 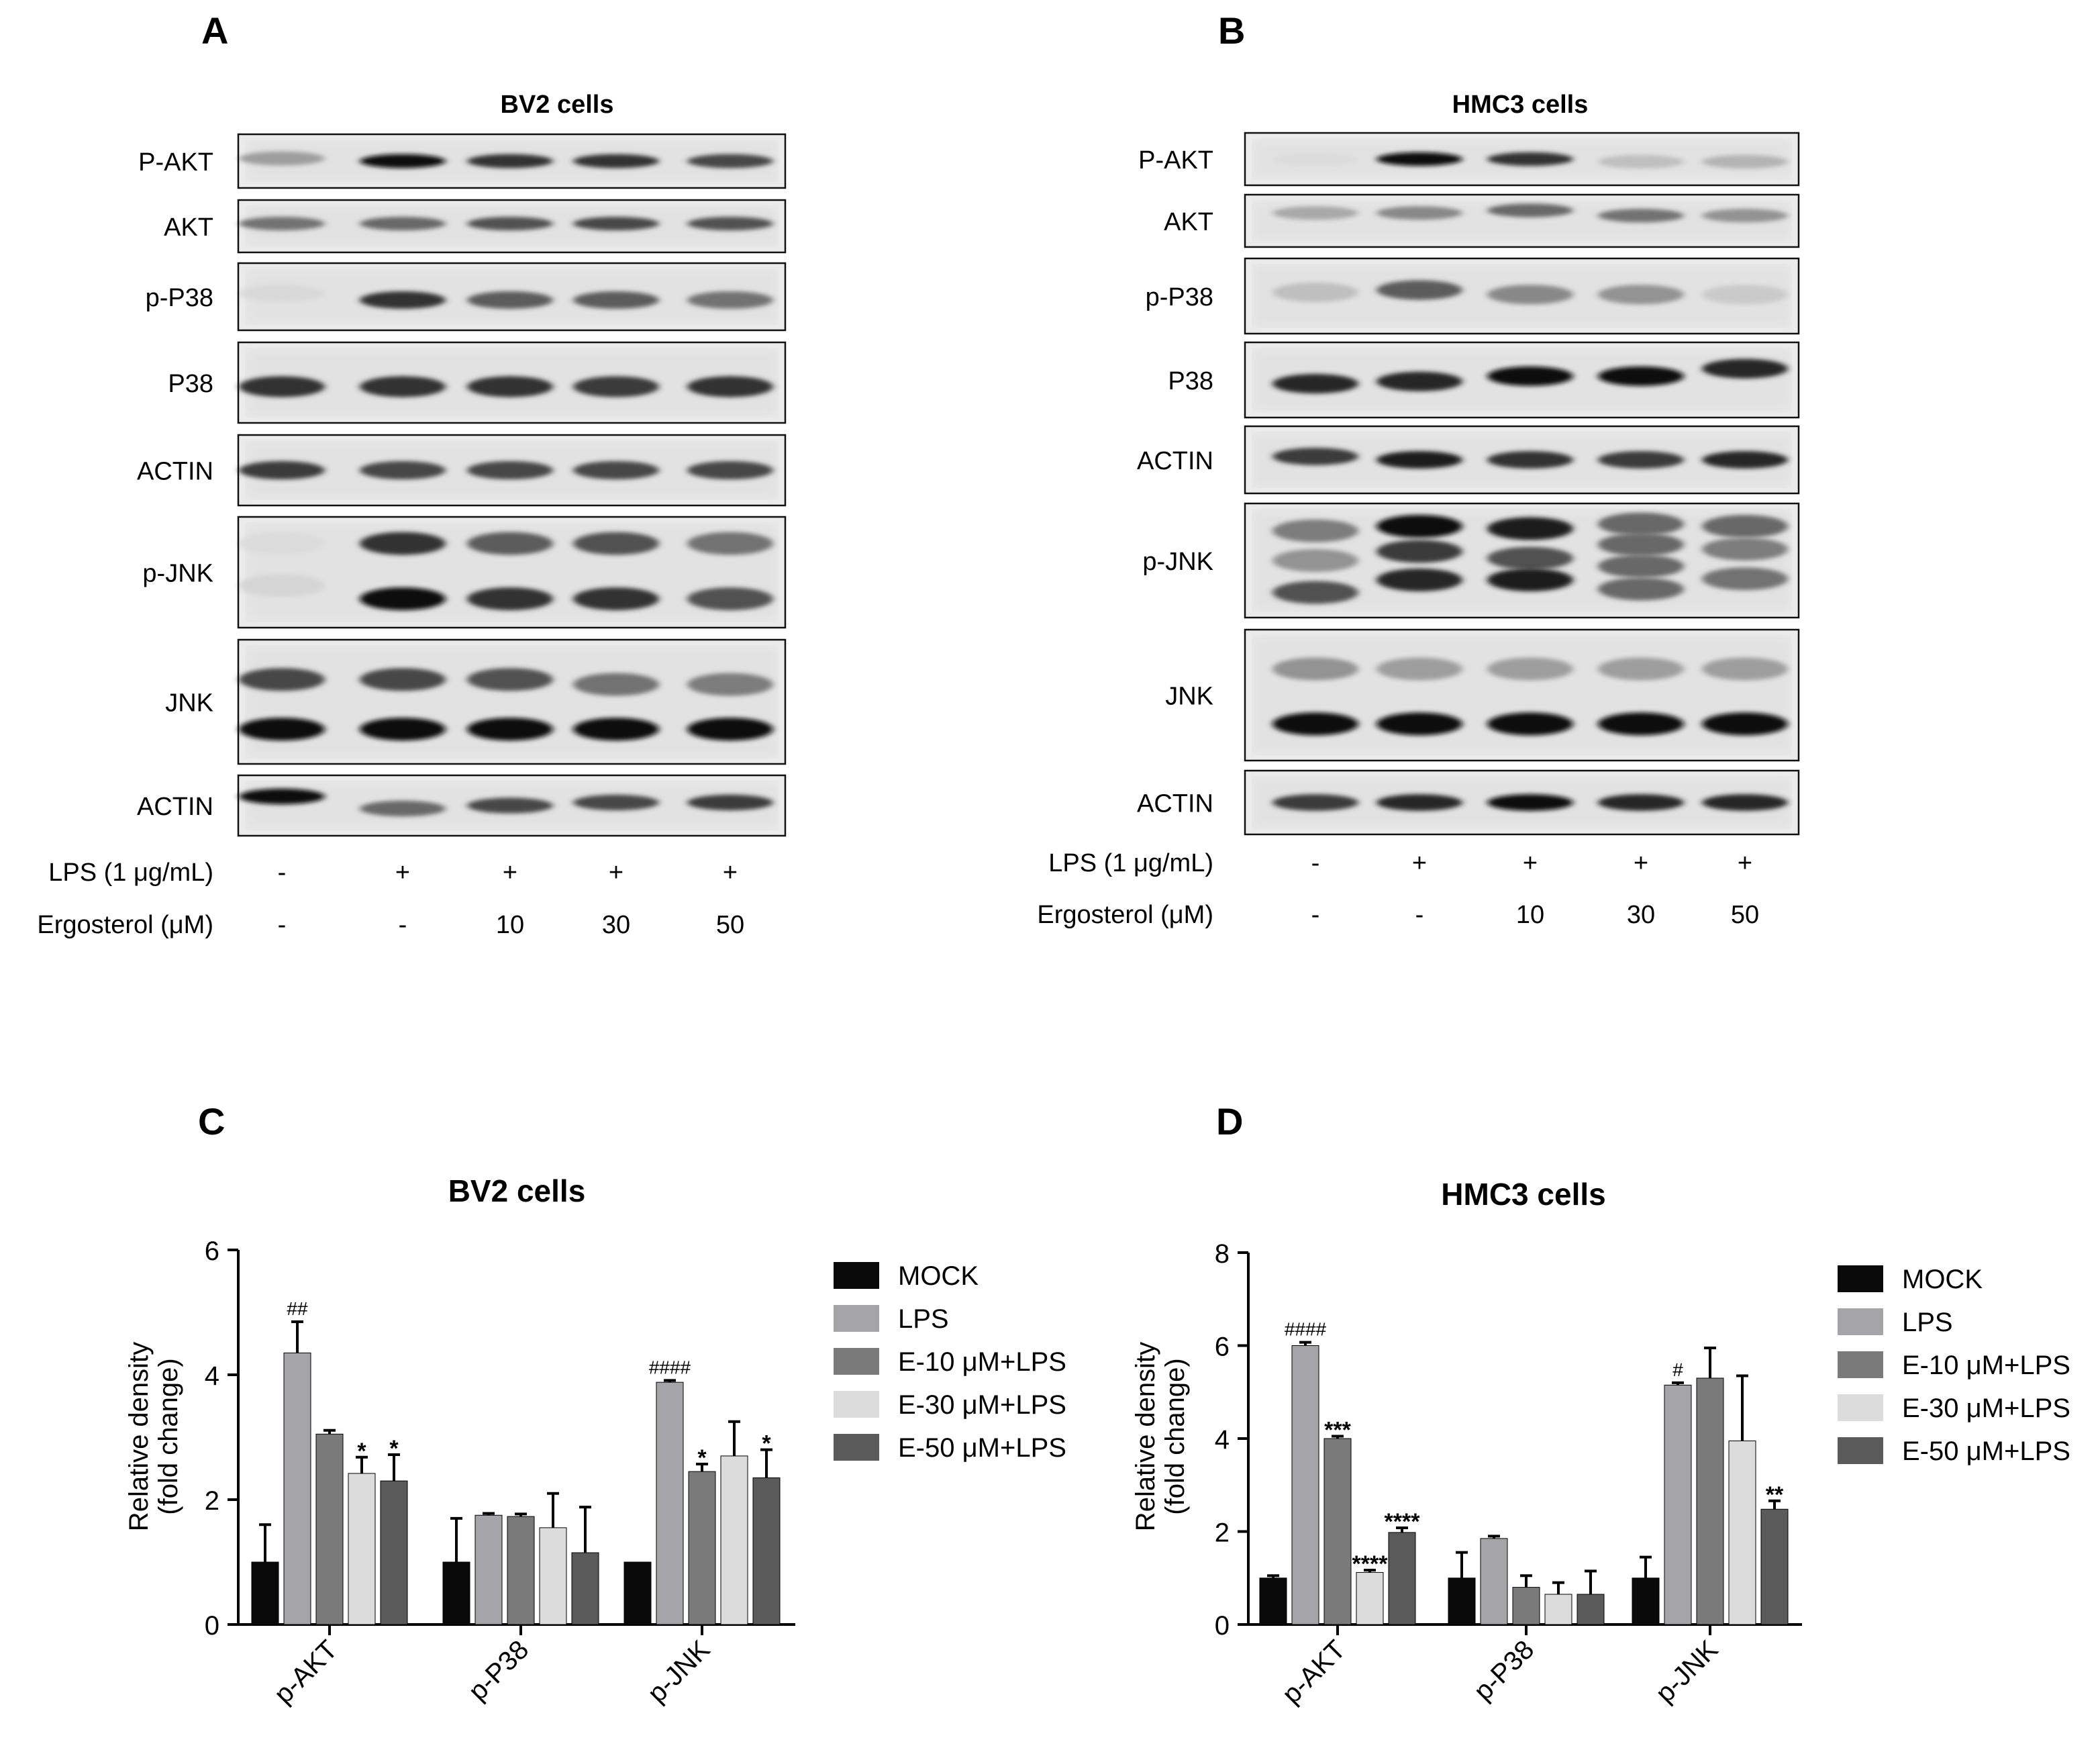 I want to click on blot-row: AKT, so click(x=1482, y=220).